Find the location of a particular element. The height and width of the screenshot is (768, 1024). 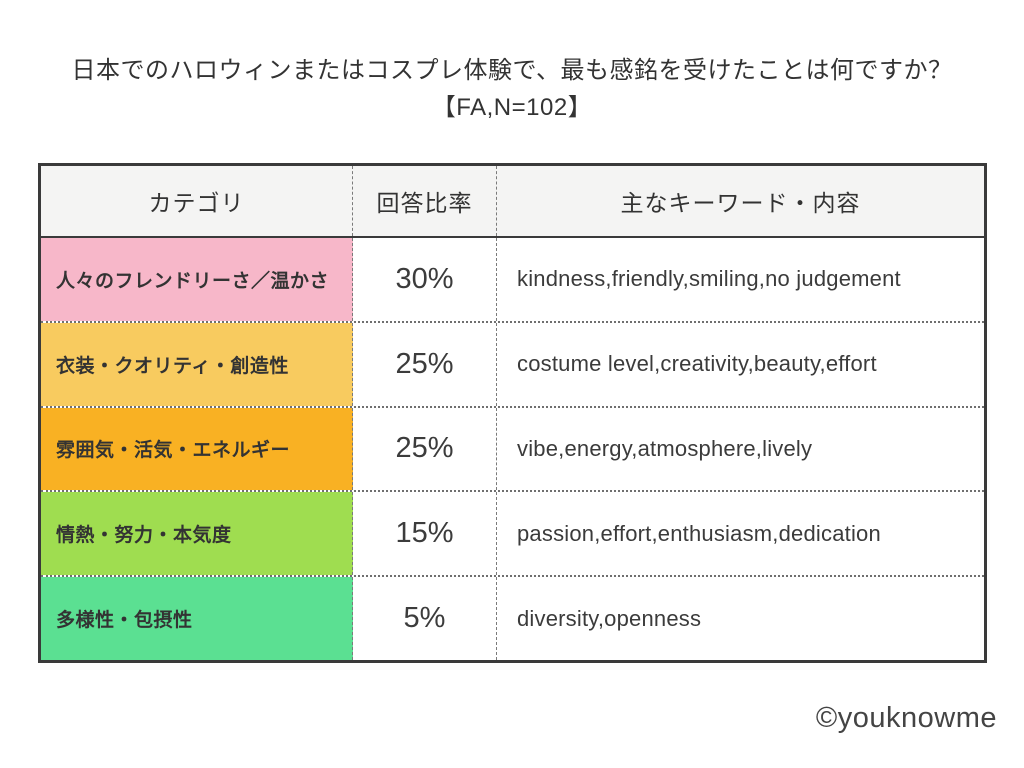

category-cell: 多様性・包摂性 is located at coordinates (197, 618).